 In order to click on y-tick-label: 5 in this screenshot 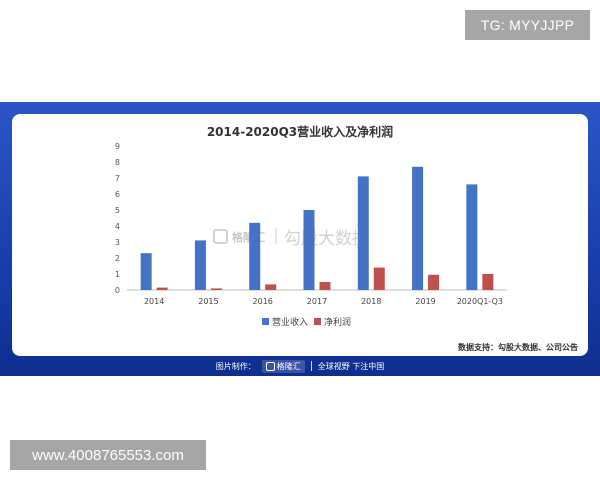, I will do `click(117, 210)`.